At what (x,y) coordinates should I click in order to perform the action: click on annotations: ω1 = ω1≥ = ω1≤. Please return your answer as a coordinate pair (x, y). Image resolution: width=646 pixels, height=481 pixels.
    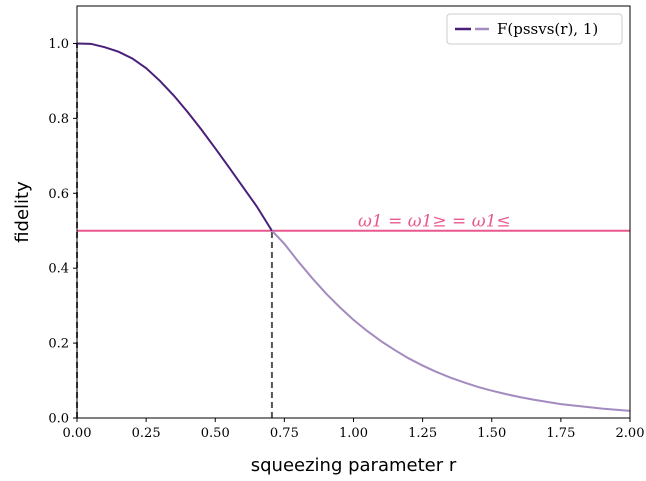
    Looking at the image, I should click on (434, 222).